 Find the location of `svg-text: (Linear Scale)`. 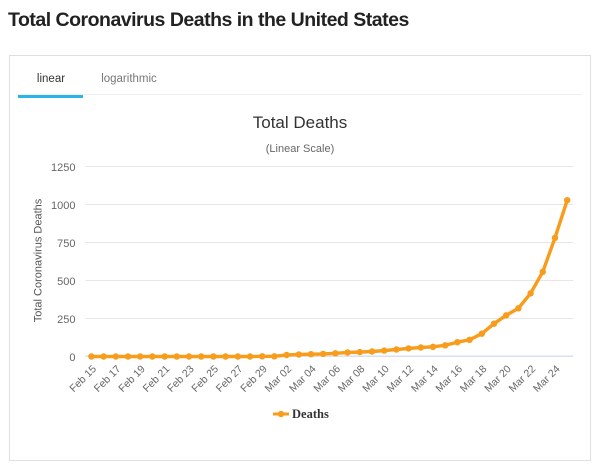

svg-text: (Linear Scale) is located at coordinates (300, 149).